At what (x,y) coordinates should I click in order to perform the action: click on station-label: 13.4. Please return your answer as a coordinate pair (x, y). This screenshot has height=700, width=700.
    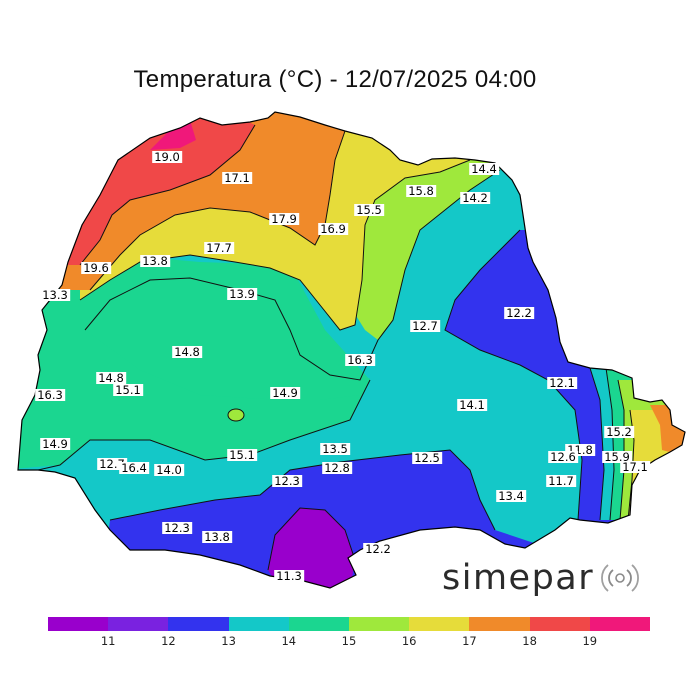
    Looking at the image, I should click on (511, 496).